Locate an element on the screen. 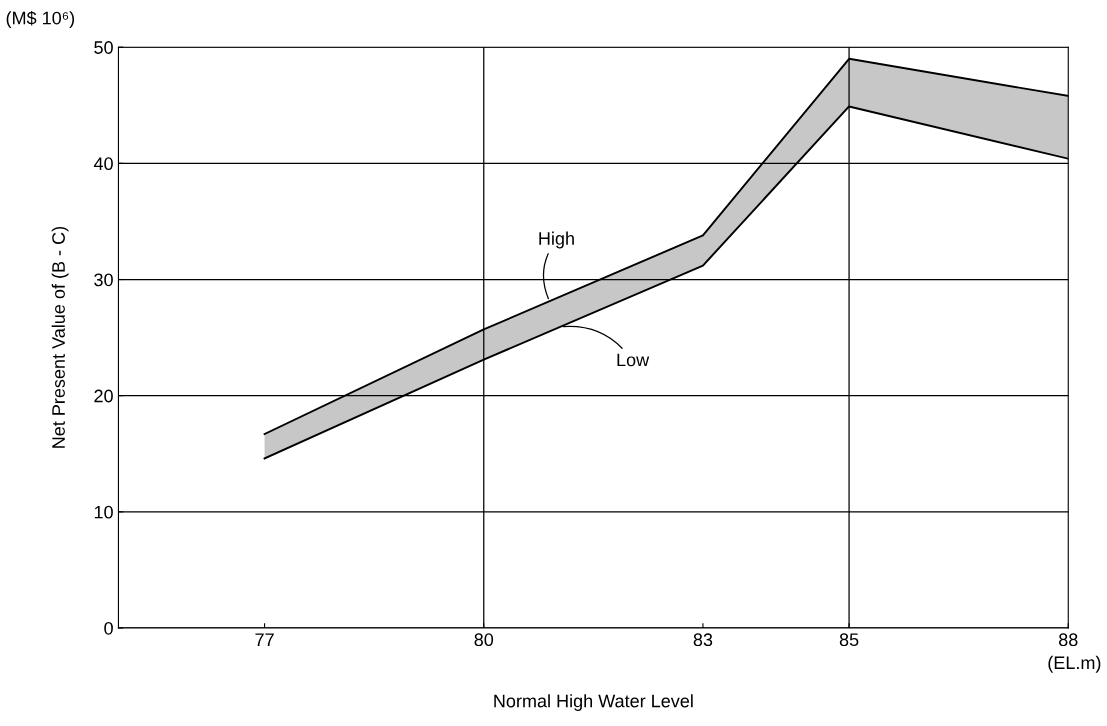  y-tick-label: 30 is located at coordinates (103, 280).